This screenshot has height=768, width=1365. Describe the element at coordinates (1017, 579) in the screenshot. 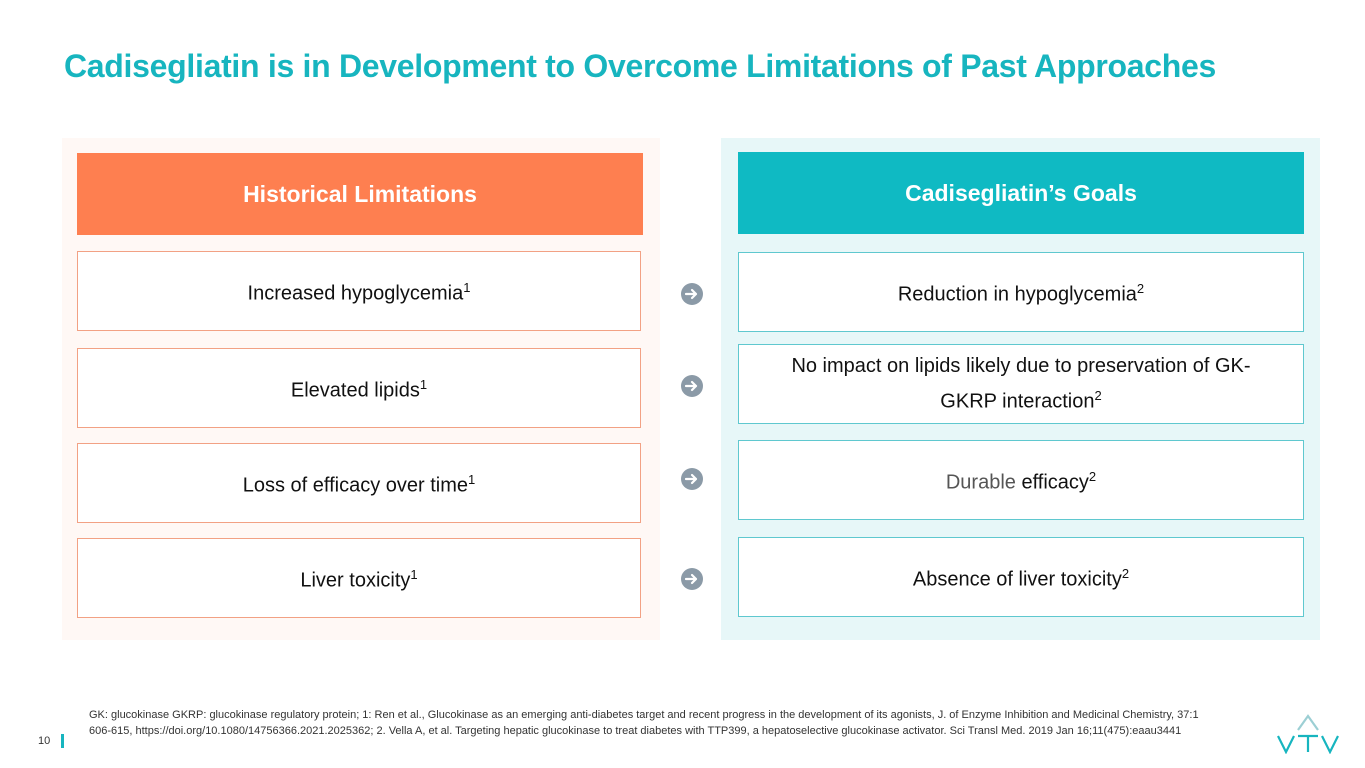

I see `item-label: Absence of liver toxicity` at that location.